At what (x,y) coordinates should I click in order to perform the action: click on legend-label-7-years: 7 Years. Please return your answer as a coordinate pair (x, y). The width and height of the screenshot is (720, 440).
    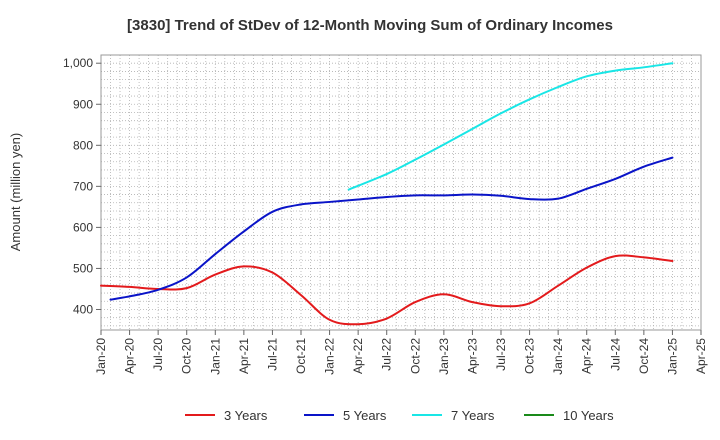
    Looking at the image, I should click on (473, 415).